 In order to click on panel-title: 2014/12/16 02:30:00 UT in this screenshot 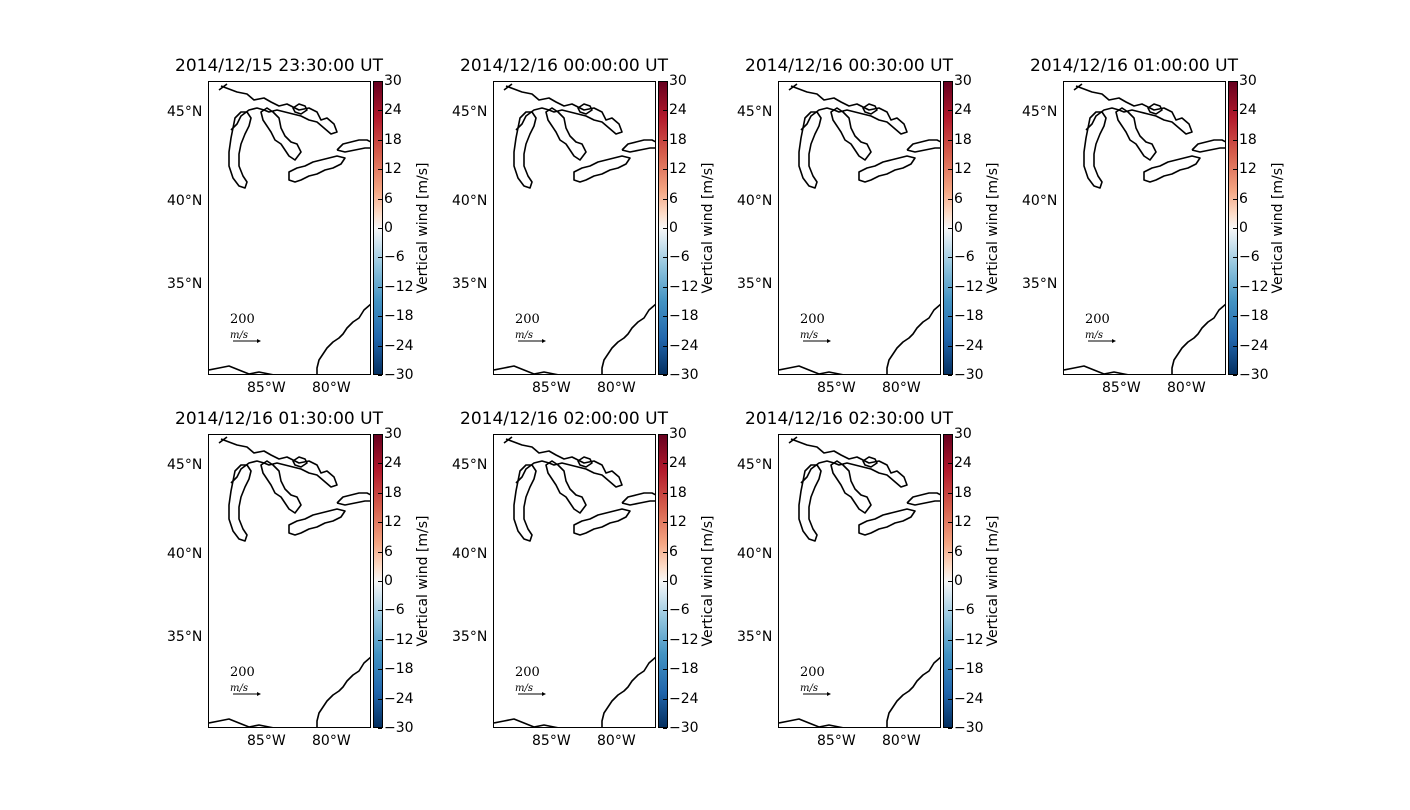, I will do `click(849, 419)`.